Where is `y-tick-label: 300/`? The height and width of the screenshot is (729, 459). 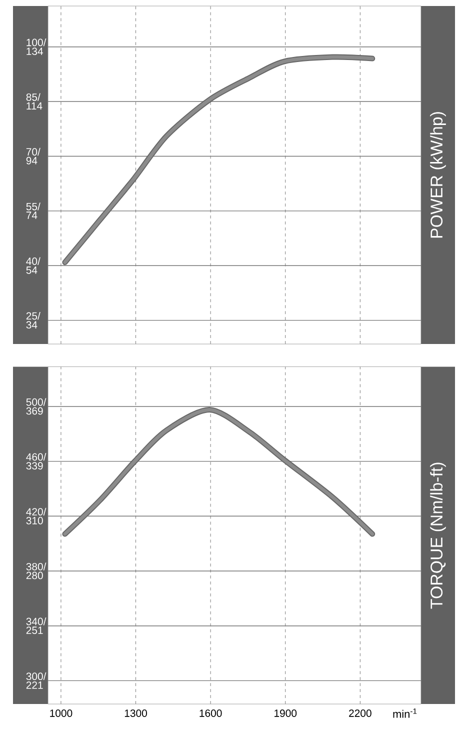
y-tick-label: 300/ is located at coordinates (36, 676).